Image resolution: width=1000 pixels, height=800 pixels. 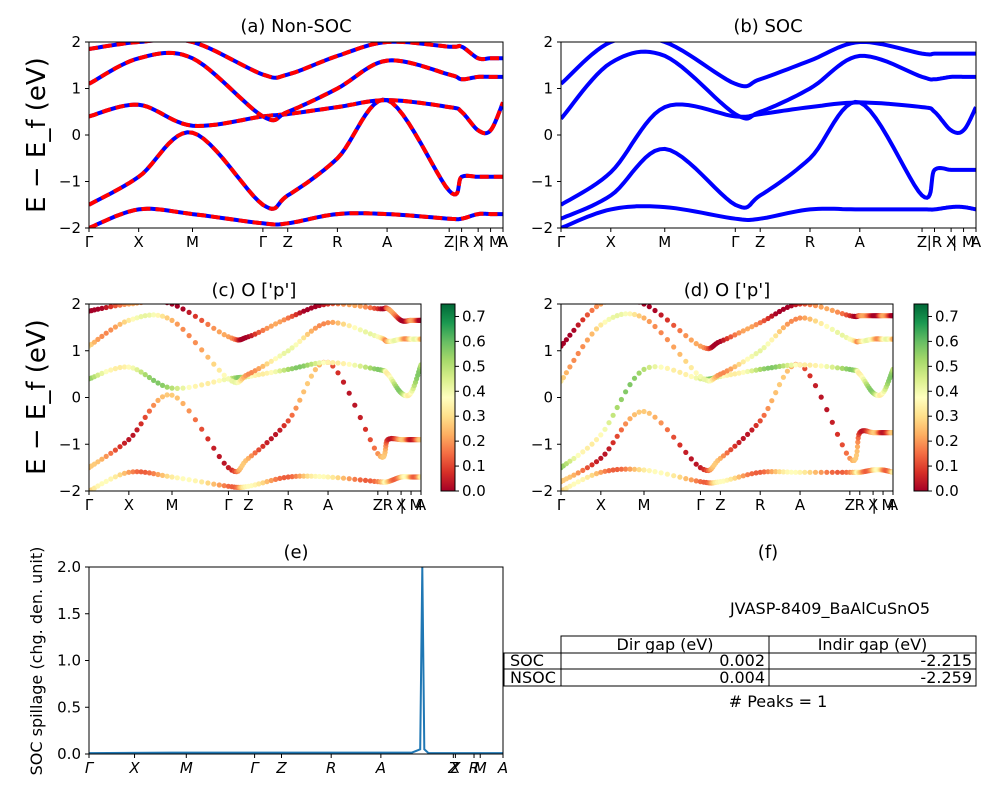 What do you see at coordinates (542, 491) in the screenshot?
I see `panel-d-ytick-label: −2` at bounding box center [542, 491].